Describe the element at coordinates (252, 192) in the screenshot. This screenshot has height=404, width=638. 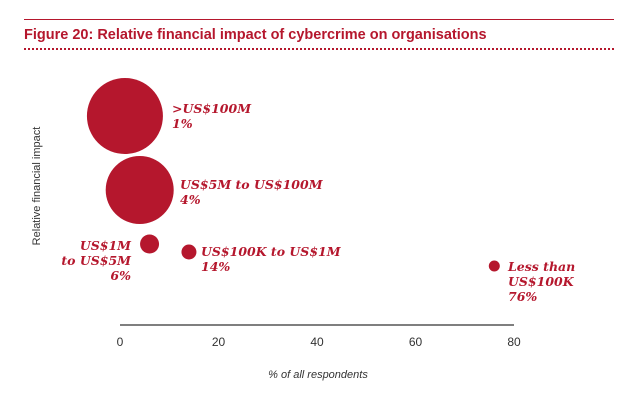
I see `bubble-data-label: US$5M to US$100M 4%` at that location.